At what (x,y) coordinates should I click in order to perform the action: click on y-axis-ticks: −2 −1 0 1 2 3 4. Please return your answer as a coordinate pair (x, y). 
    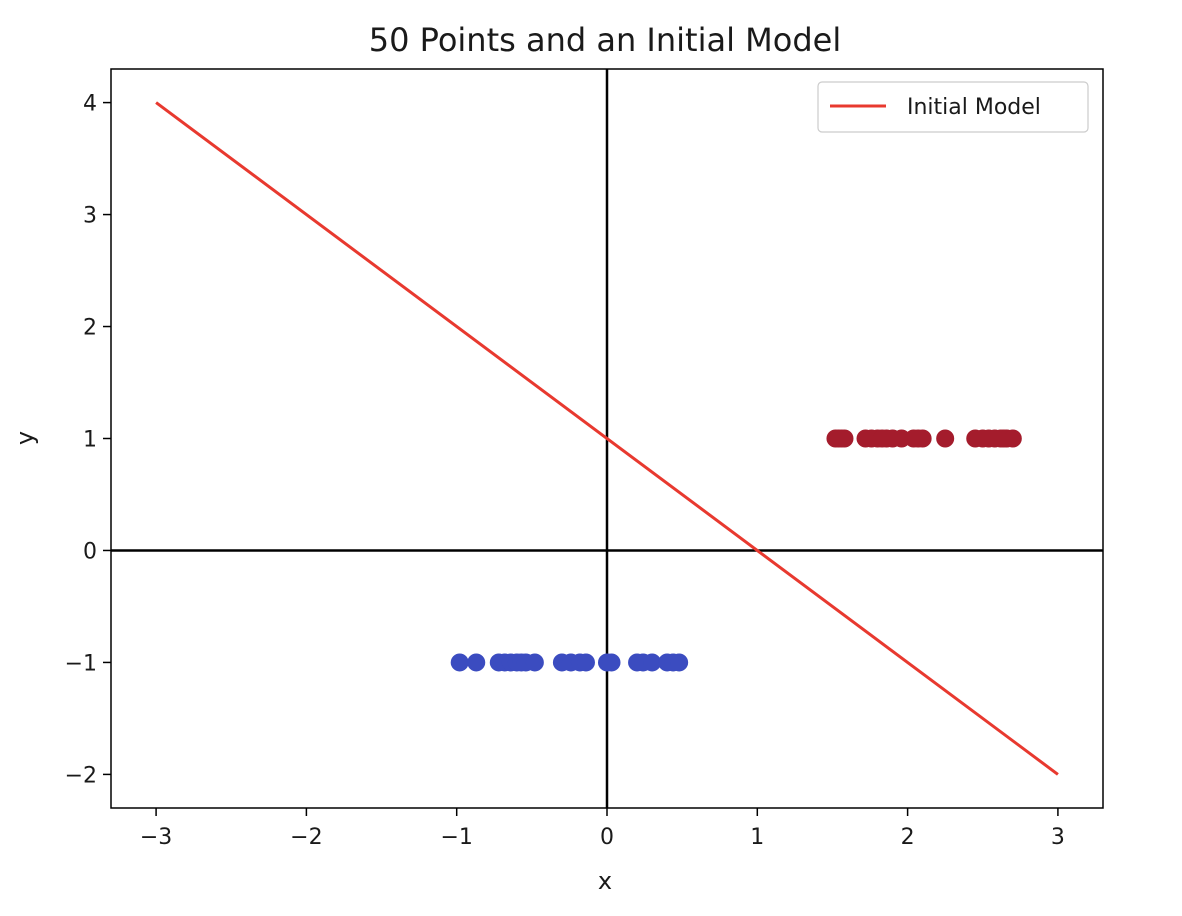
    Looking at the image, I should click on (88, 440).